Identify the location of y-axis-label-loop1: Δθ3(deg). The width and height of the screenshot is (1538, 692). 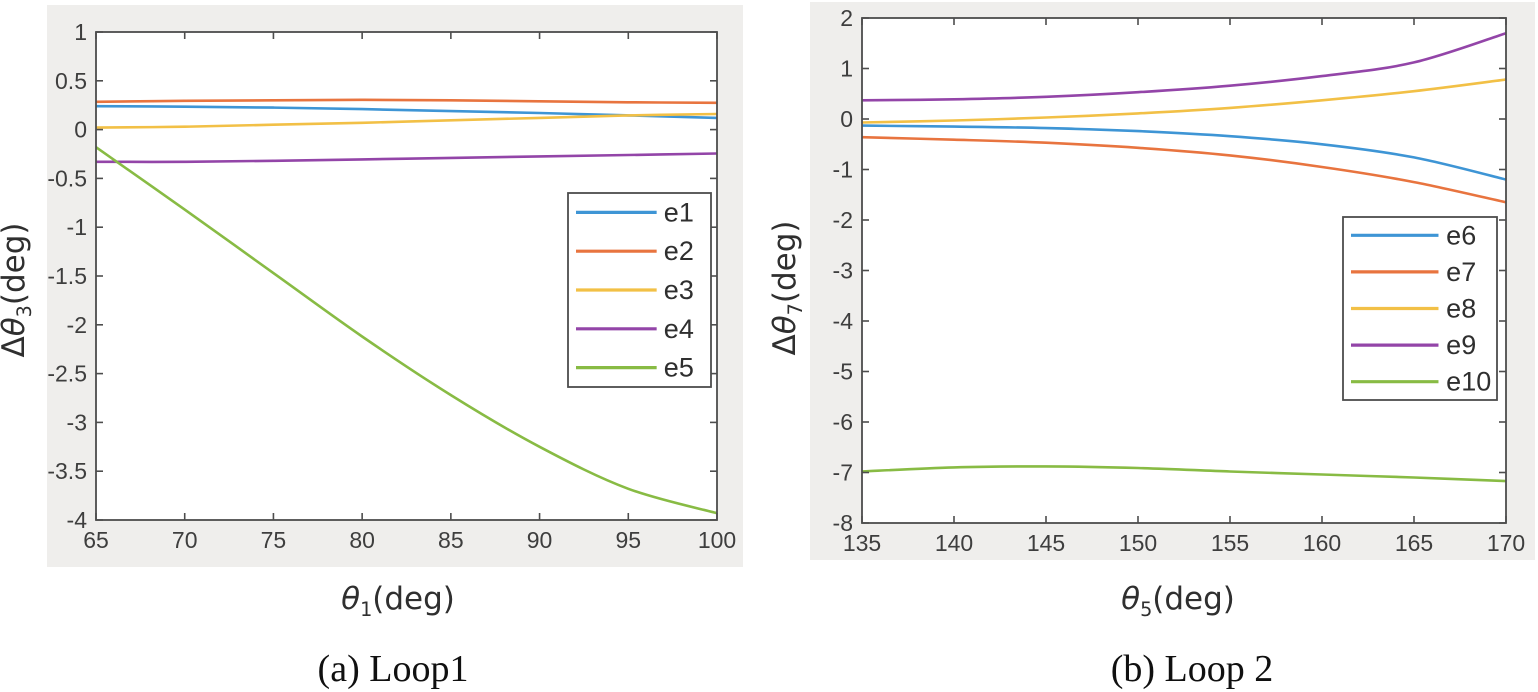
(18, 289).